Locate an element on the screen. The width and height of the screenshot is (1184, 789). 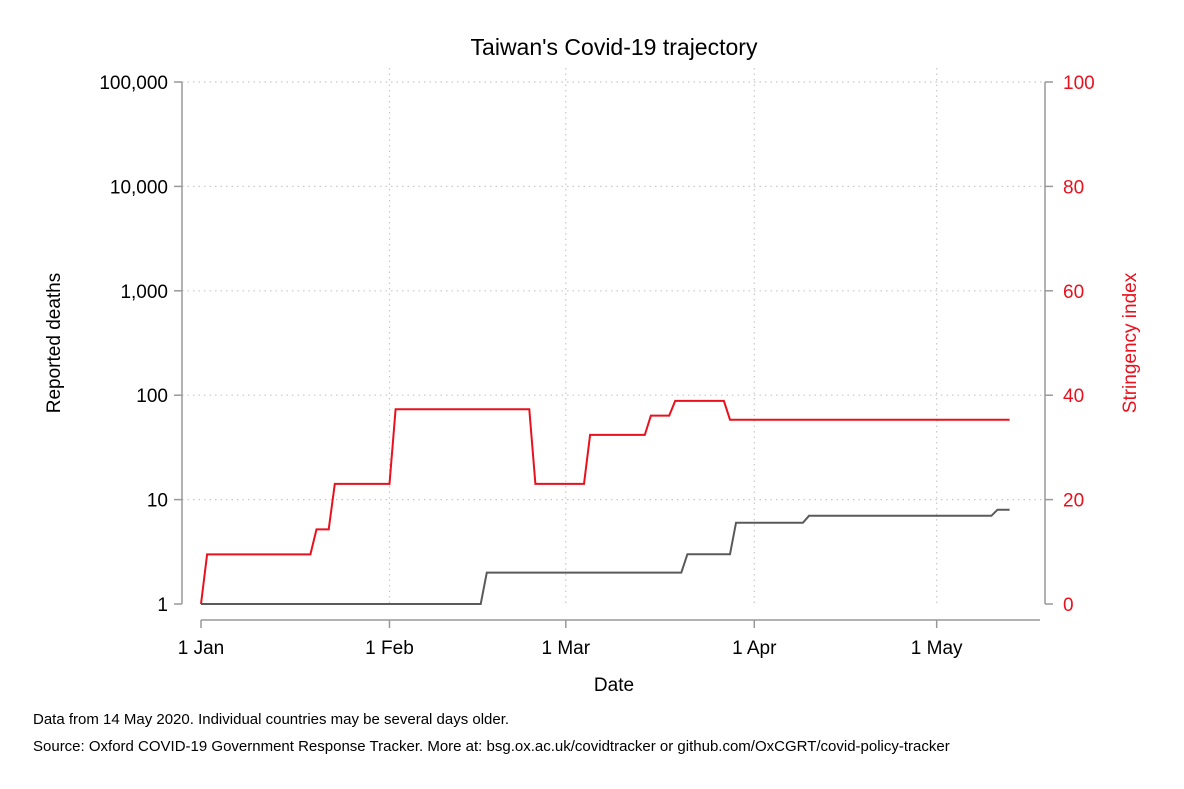
y-tick-label-right: 80 is located at coordinates (1073, 187).